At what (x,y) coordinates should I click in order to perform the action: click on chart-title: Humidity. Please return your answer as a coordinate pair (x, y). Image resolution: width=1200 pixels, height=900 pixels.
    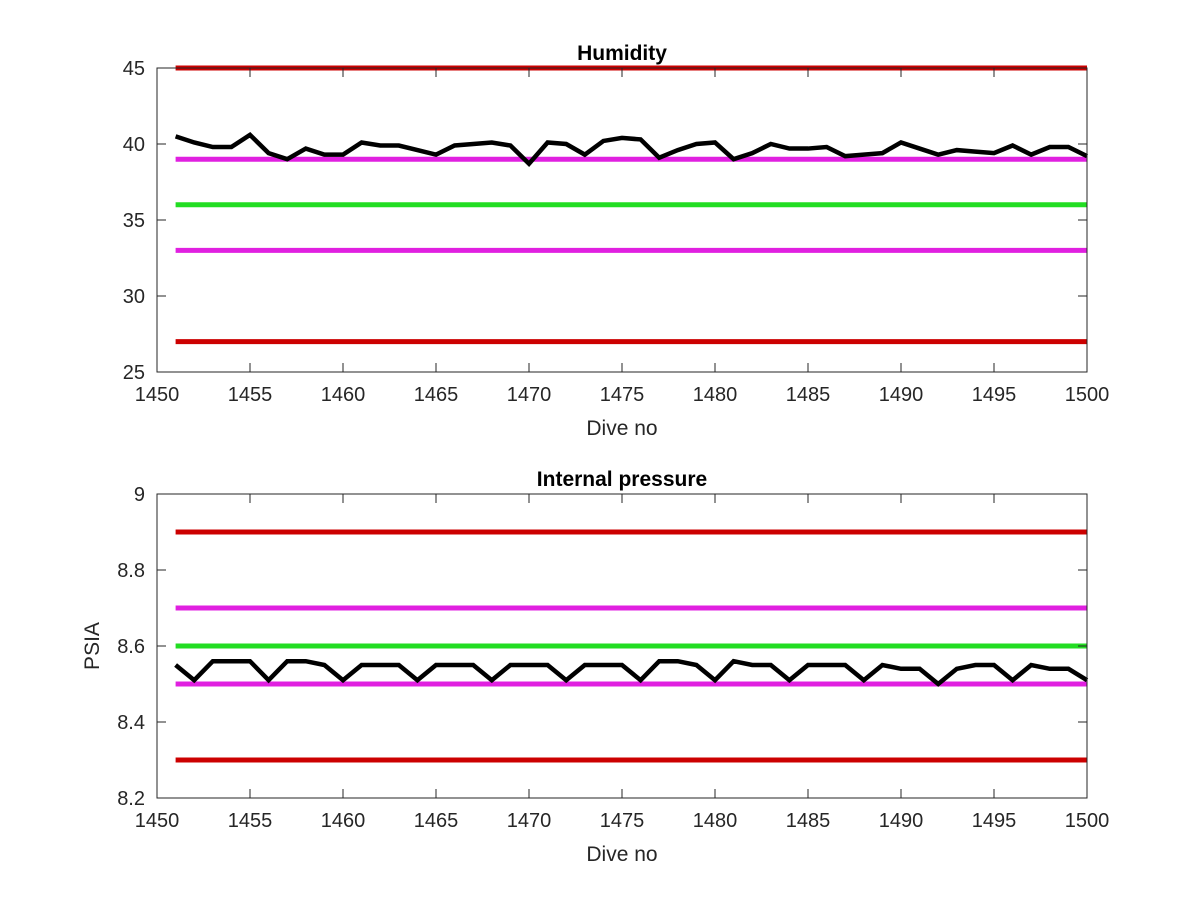
    Looking at the image, I should click on (622, 53).